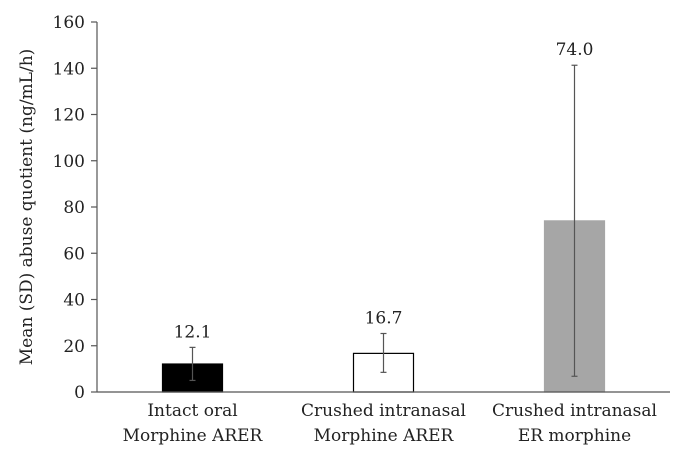  What do you see at coordinates (74, 254) in the screenshot?
I see `y-tick-label: 60` at bounding box center [74, 254].